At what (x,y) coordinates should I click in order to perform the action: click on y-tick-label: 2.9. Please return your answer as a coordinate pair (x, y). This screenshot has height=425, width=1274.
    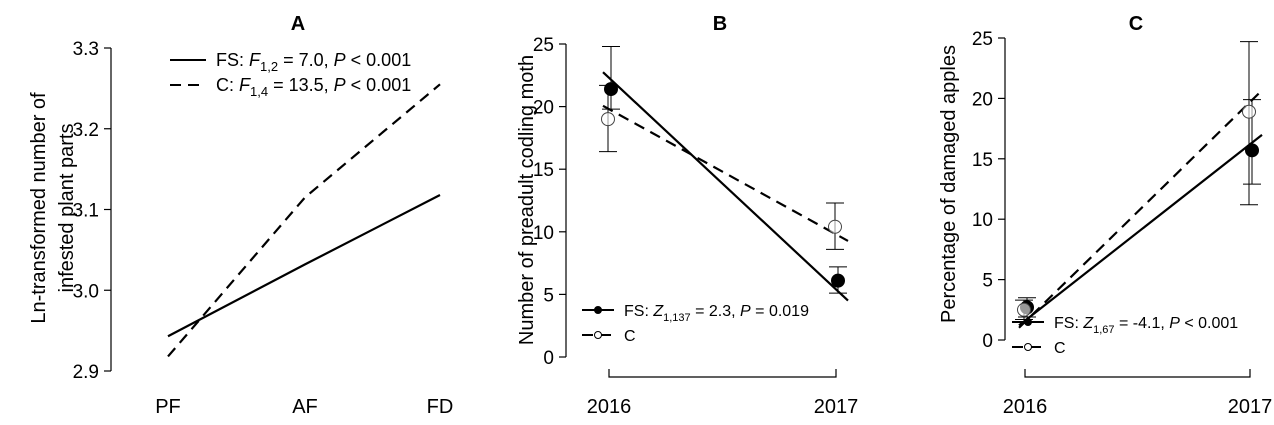
    Looking at the image, I should click on (86, 372).